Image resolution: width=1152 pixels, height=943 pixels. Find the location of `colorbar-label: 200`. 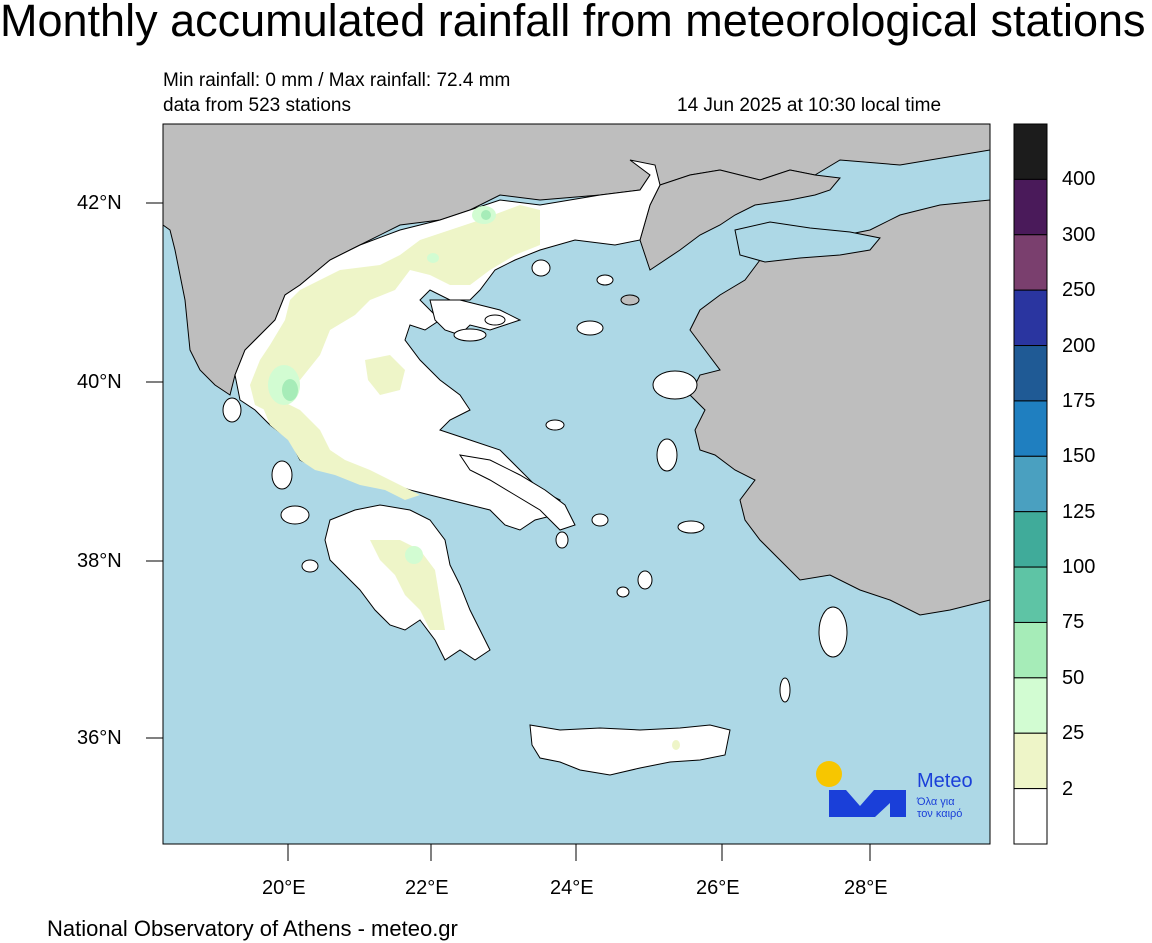

colorbar-label: 200 is located at coordinates (1079, 345).